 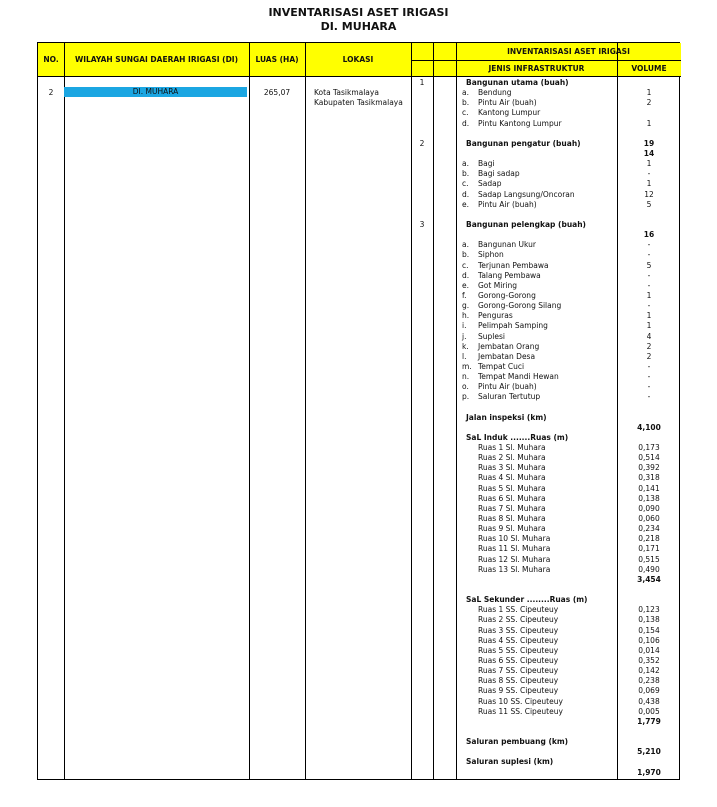 I want to click on item-label: Bangunan pengatur (buah), so click(x=523, y=143).